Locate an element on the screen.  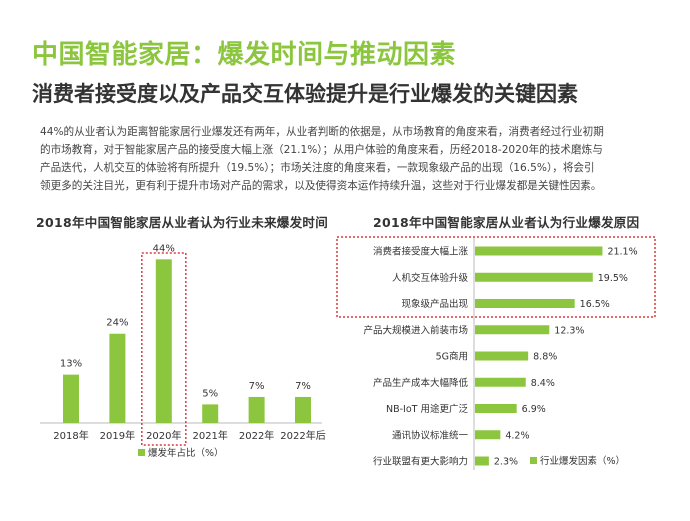
y-tick-label: 消费者接受度大幅上涨 is located at coordinates (421, 252).